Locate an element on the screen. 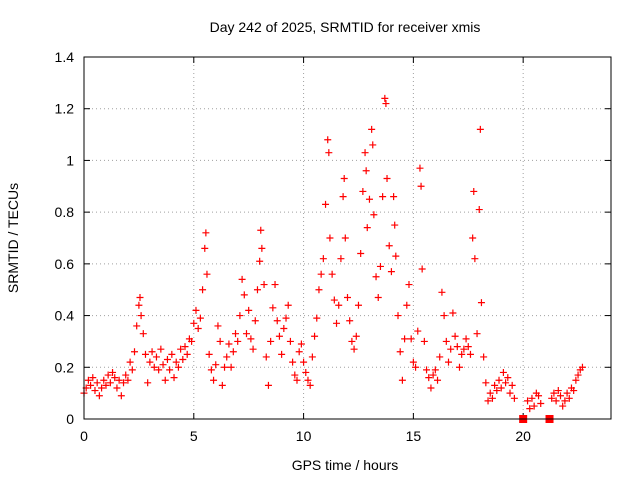  x-tick-label: 10 is located at coordinates (304, 436).